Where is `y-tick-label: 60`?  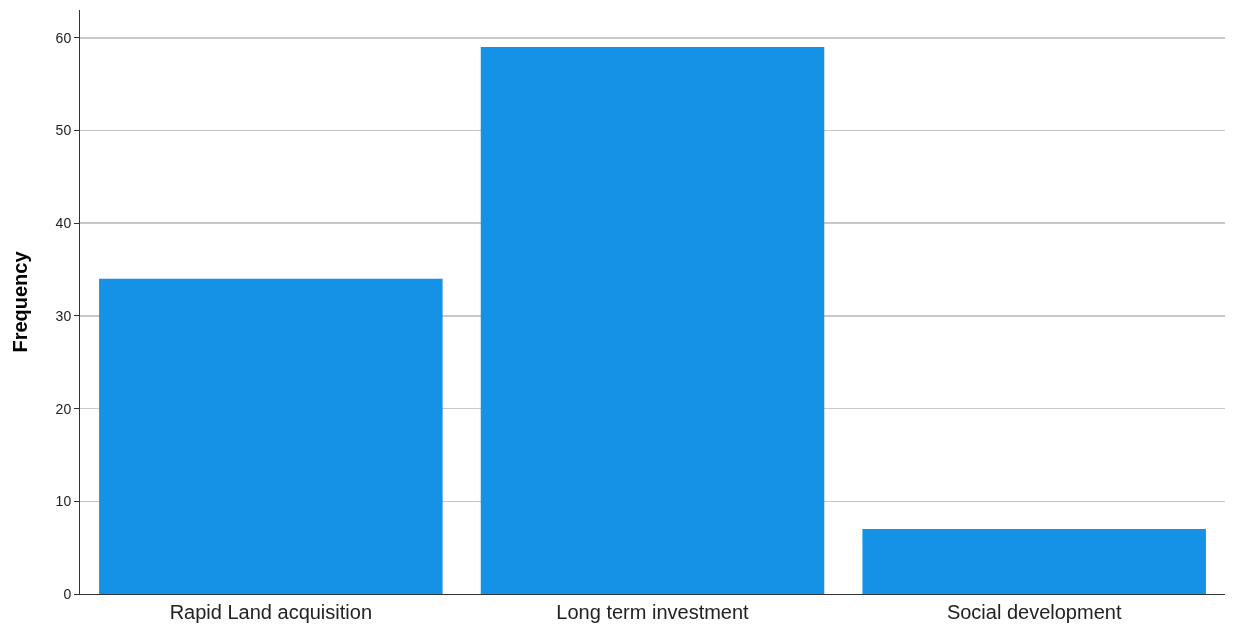
y-tick-label: 60 is located at coordinates (63, 37).